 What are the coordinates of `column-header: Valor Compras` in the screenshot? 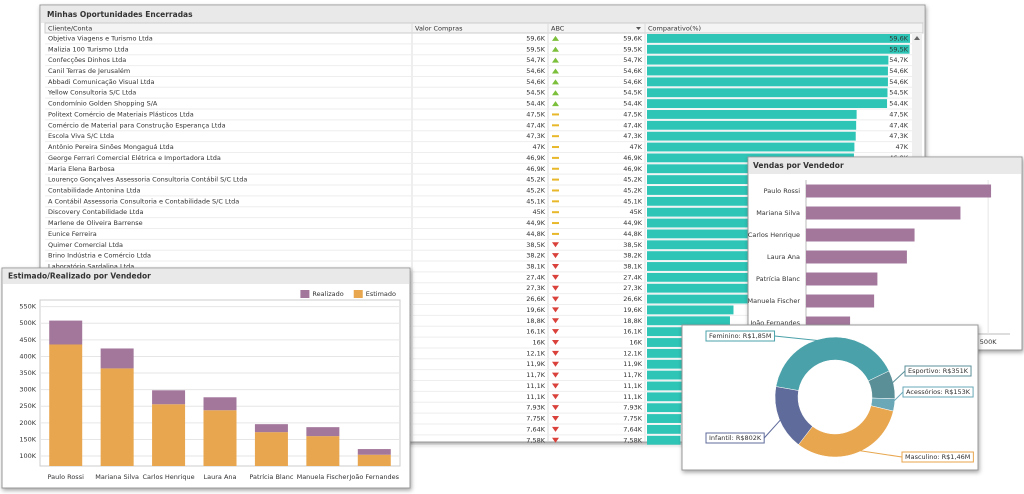 It's located at (439, 29).